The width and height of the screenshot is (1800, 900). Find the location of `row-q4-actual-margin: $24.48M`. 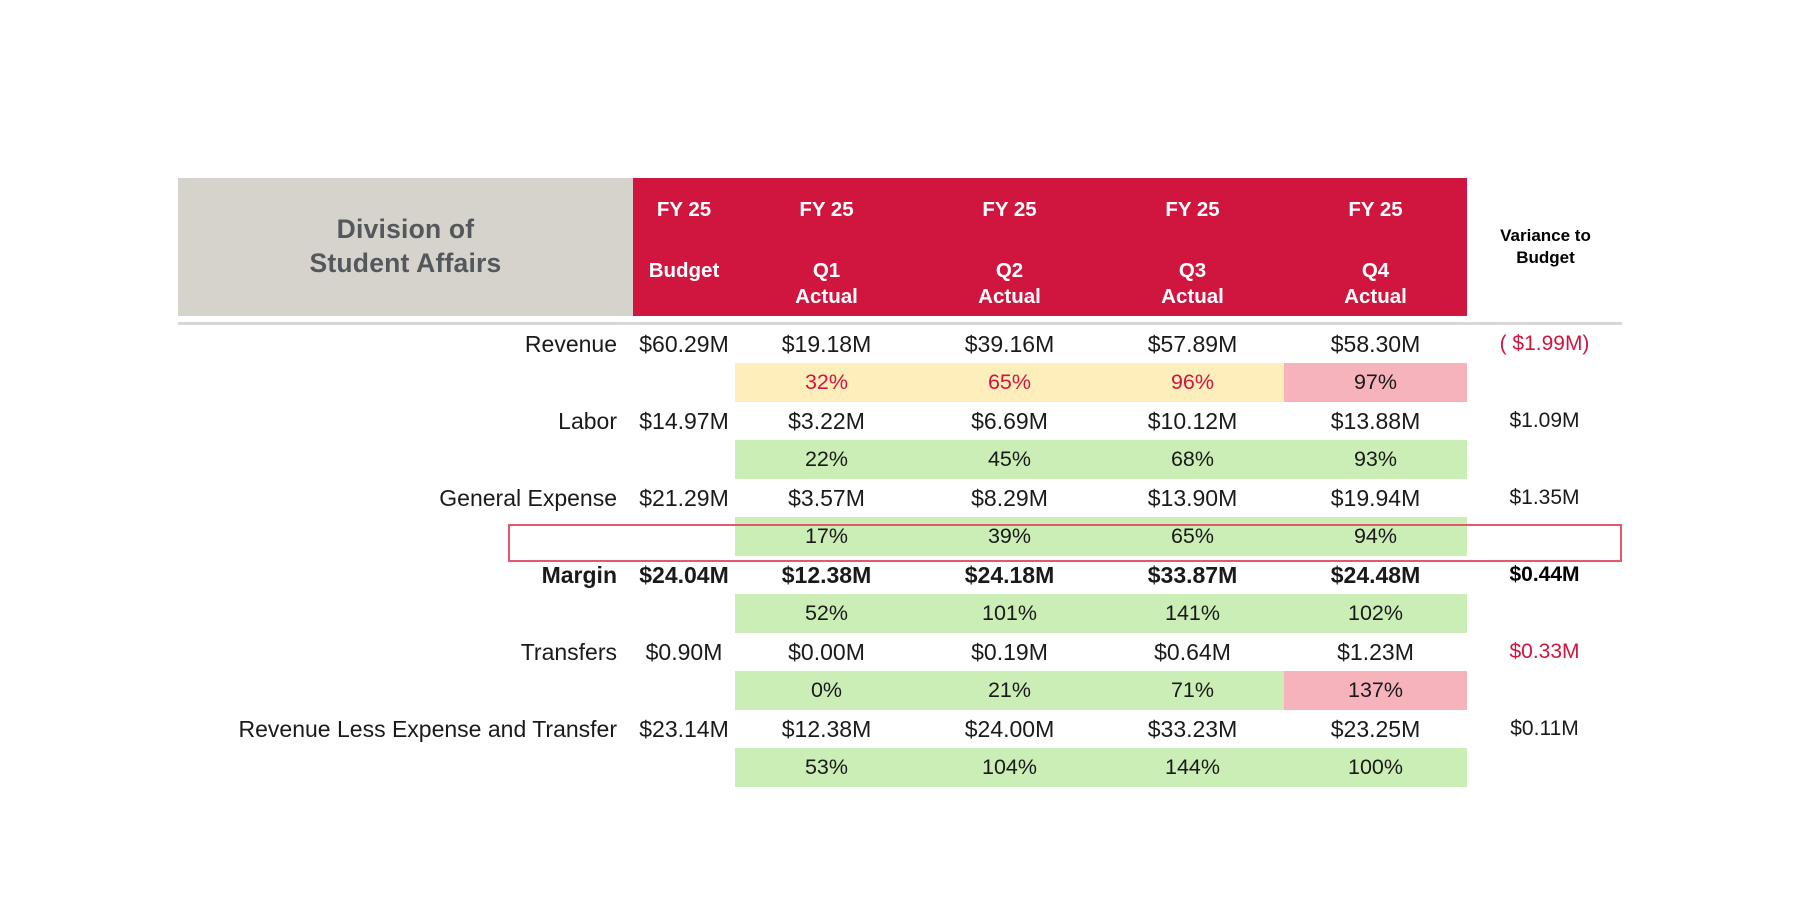

row-q4-actual-margin: $24.48M is located at coordinates (1375, 574).